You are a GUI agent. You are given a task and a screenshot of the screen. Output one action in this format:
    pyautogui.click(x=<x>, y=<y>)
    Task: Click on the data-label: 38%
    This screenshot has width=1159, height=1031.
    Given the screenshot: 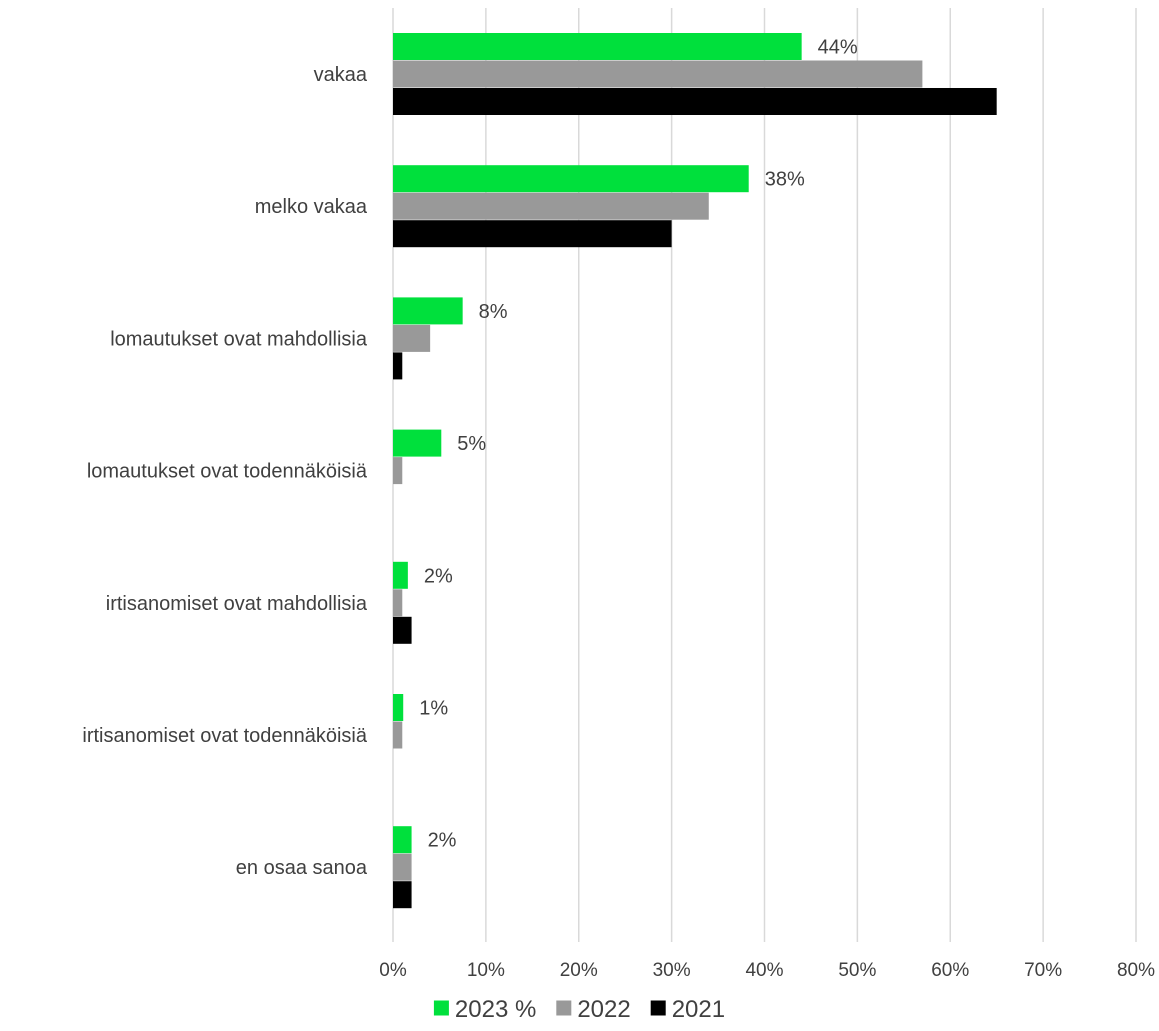 What is the action you would take?
    pyautogui.click(x=785, y=180)
    